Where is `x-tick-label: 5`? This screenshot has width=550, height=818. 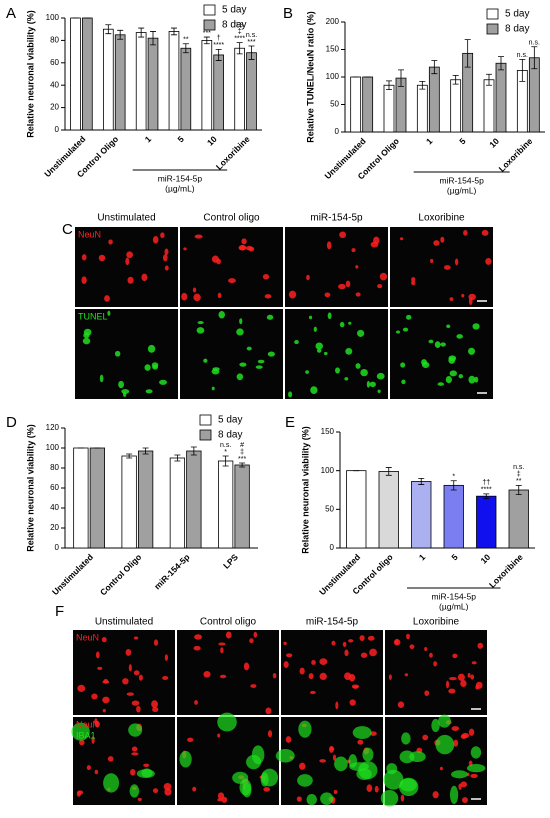 x-tick-label: 5 is located at coordinates (181, 139).